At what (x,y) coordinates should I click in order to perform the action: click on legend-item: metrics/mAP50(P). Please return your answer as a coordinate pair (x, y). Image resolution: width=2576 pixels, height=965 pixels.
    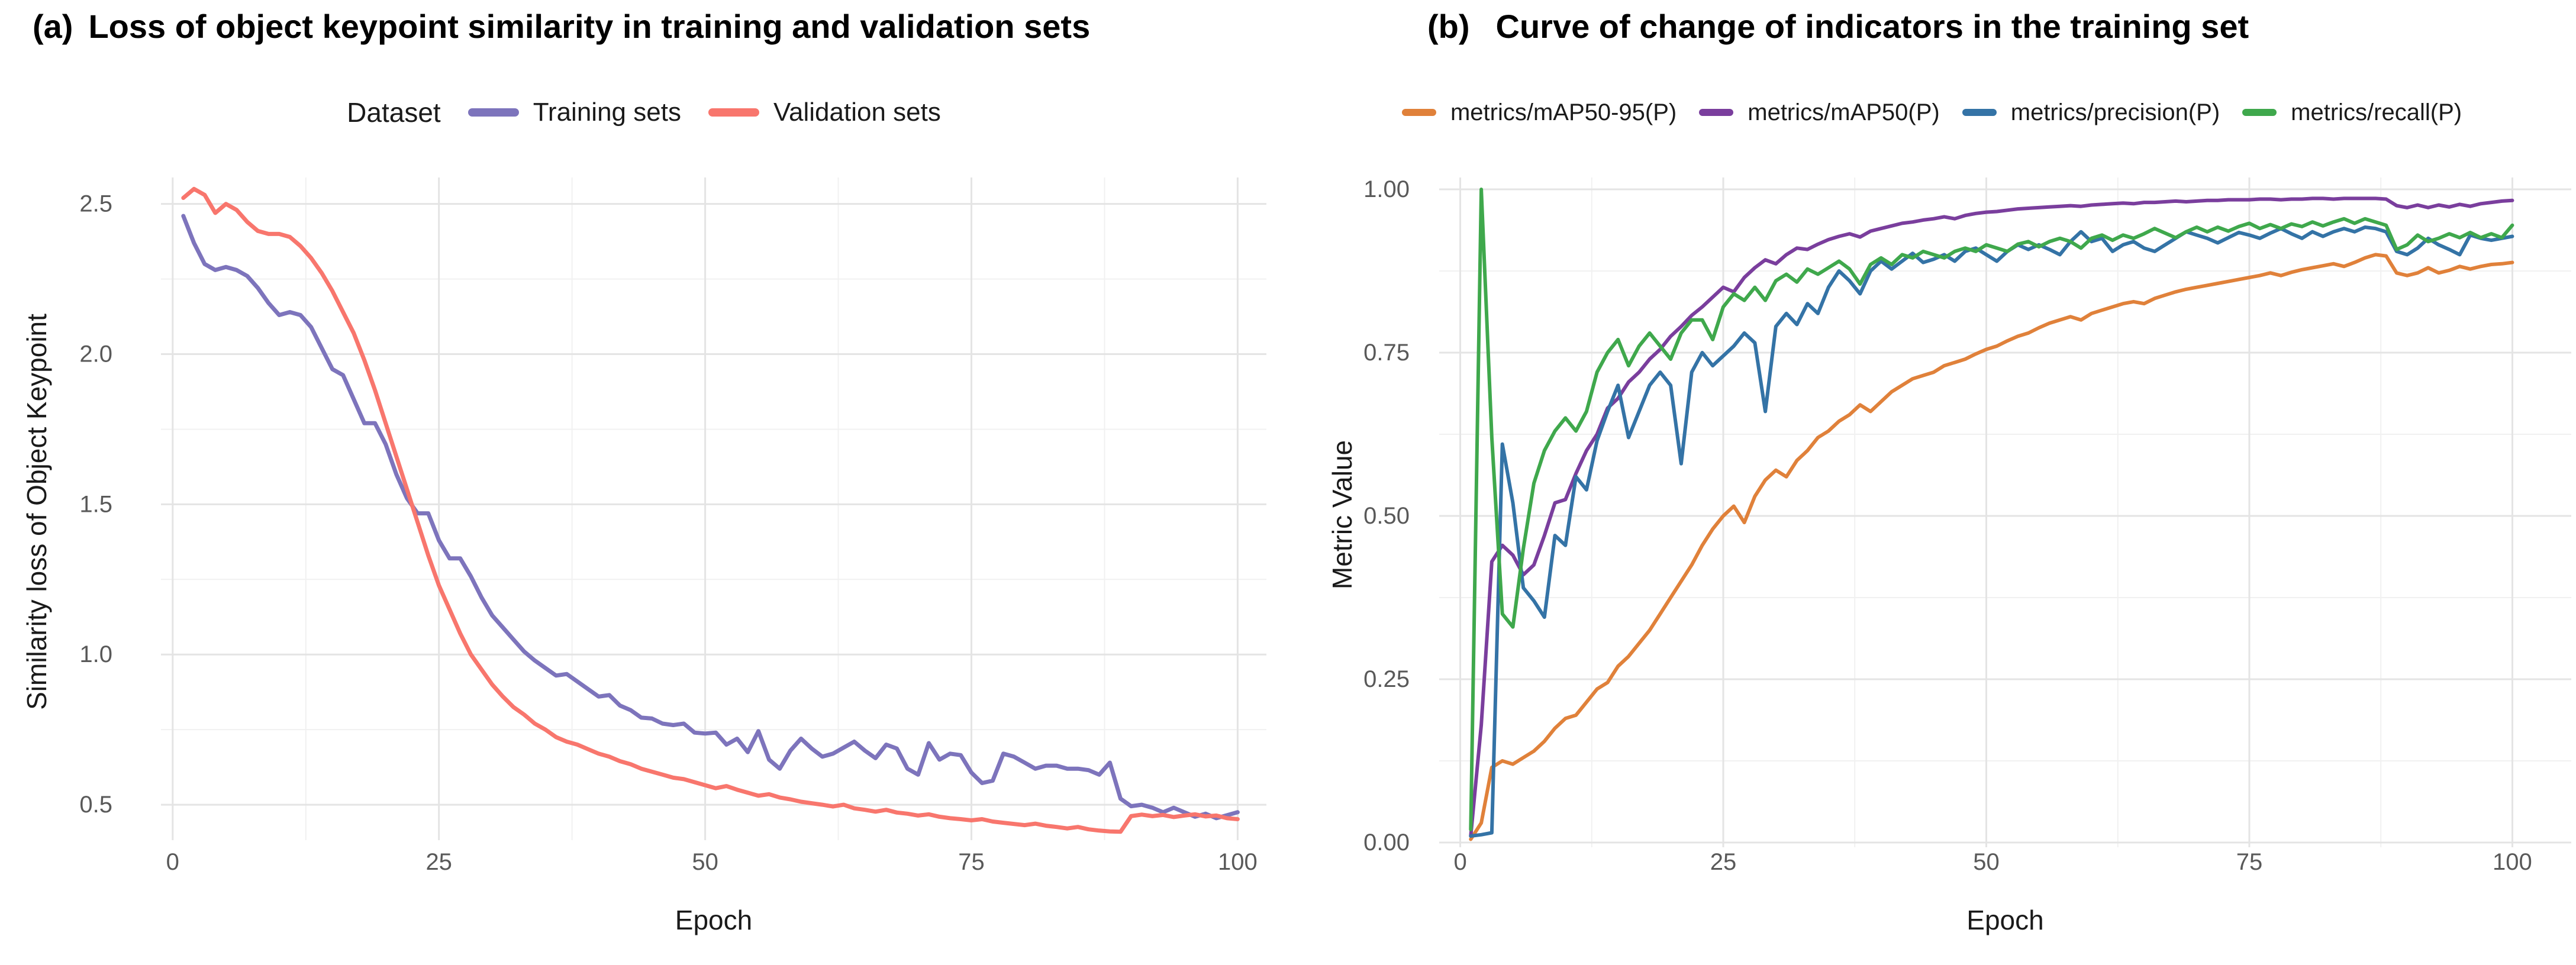
    Looking at the image, I should click on (1819, 113).